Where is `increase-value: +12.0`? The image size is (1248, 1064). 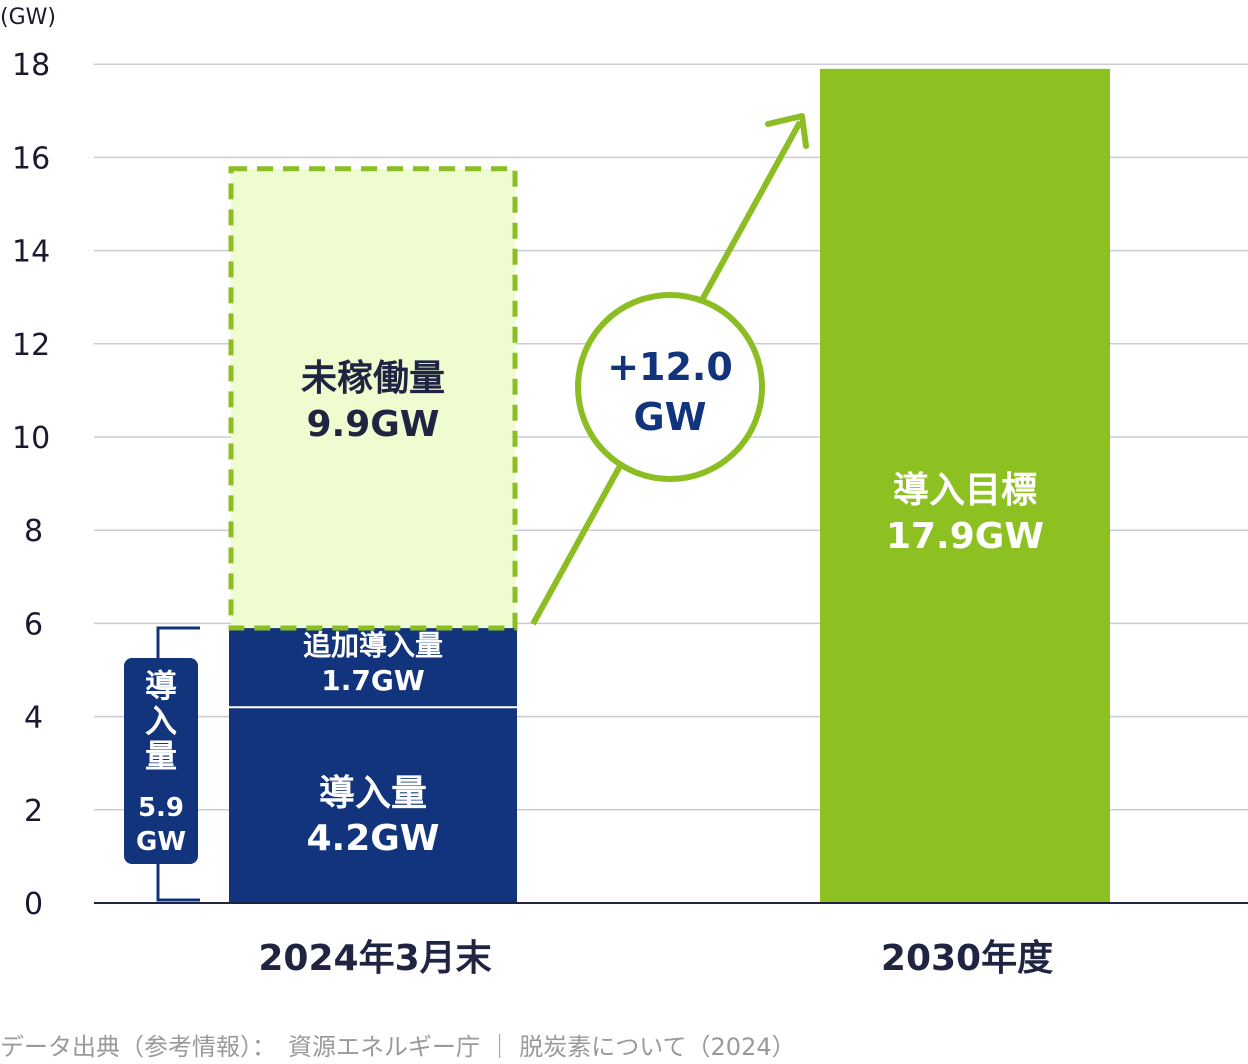
increase-value: +12.0 is located at coordinates (670, 367).